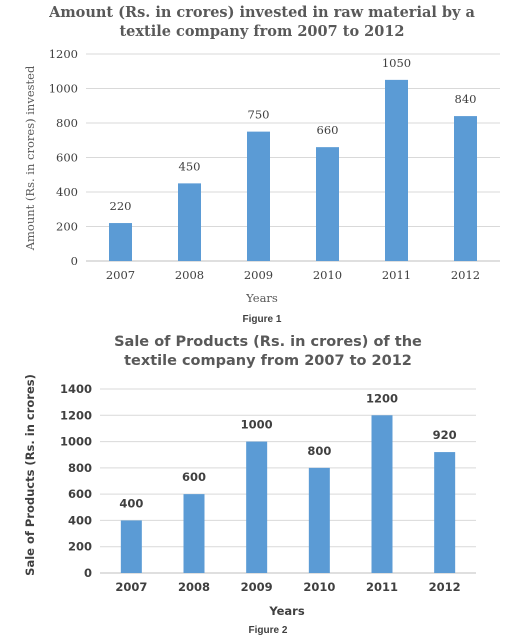 This screenshot has height=640, width=519. I want to click on data-label-2009: 750, so click(259, 115).